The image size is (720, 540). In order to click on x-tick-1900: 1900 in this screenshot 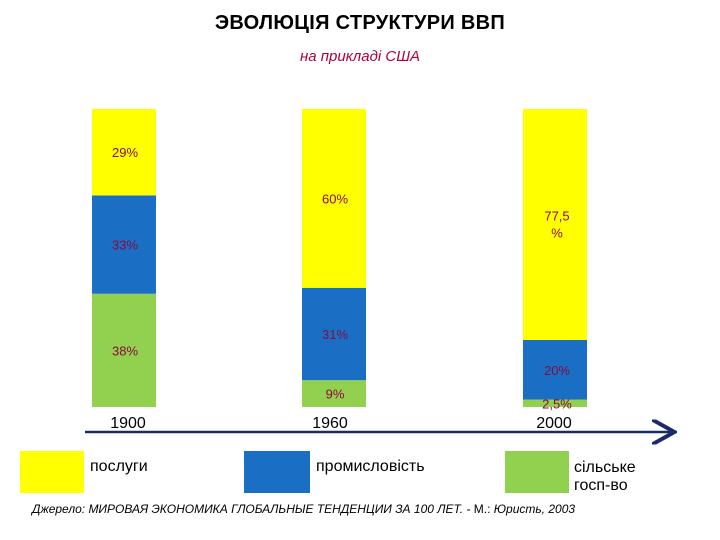, I will do `click(128, 423)`.